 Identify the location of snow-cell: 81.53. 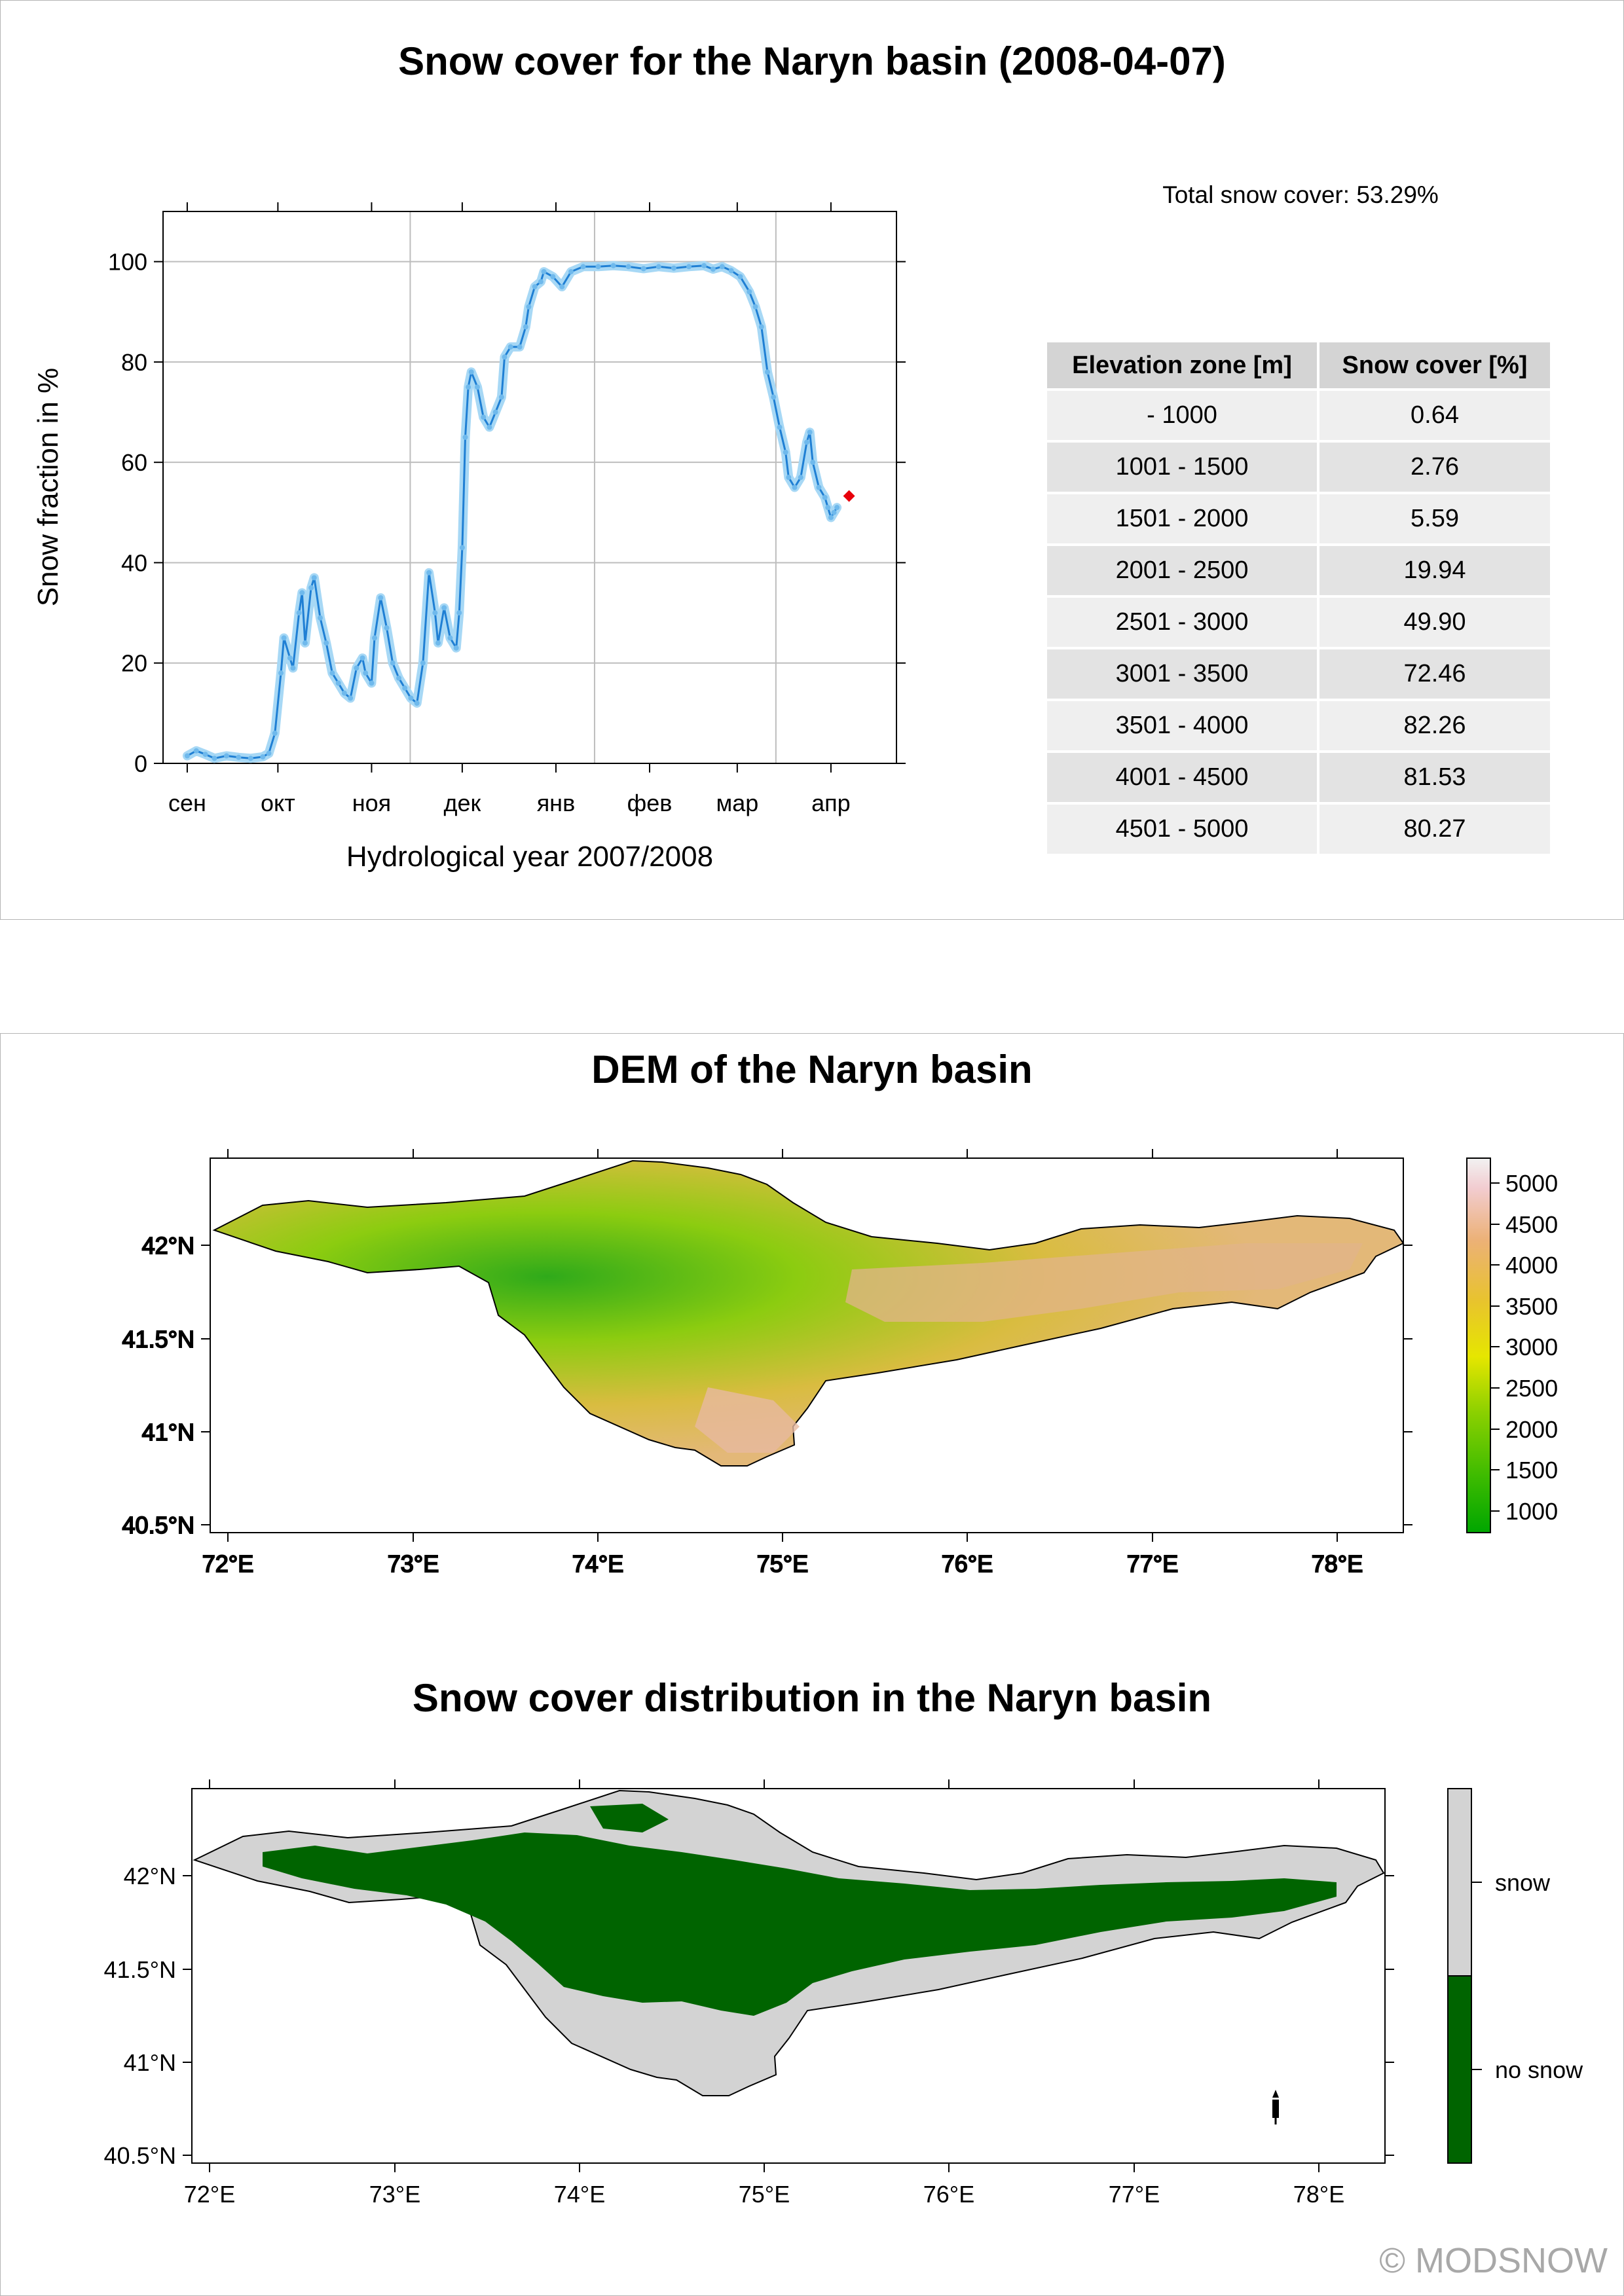
(1435, 777).